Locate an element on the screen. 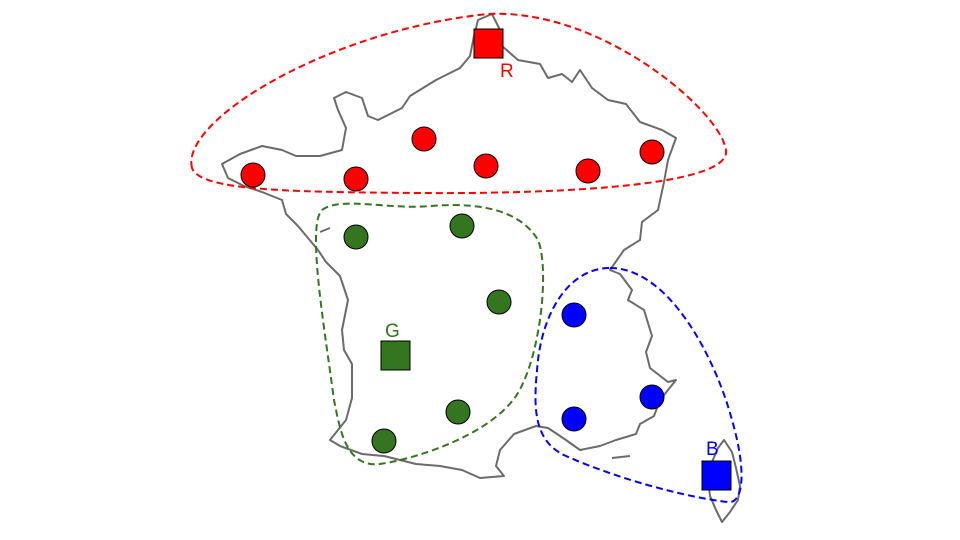  green-centroid-square is located at coordinates (395, 355).